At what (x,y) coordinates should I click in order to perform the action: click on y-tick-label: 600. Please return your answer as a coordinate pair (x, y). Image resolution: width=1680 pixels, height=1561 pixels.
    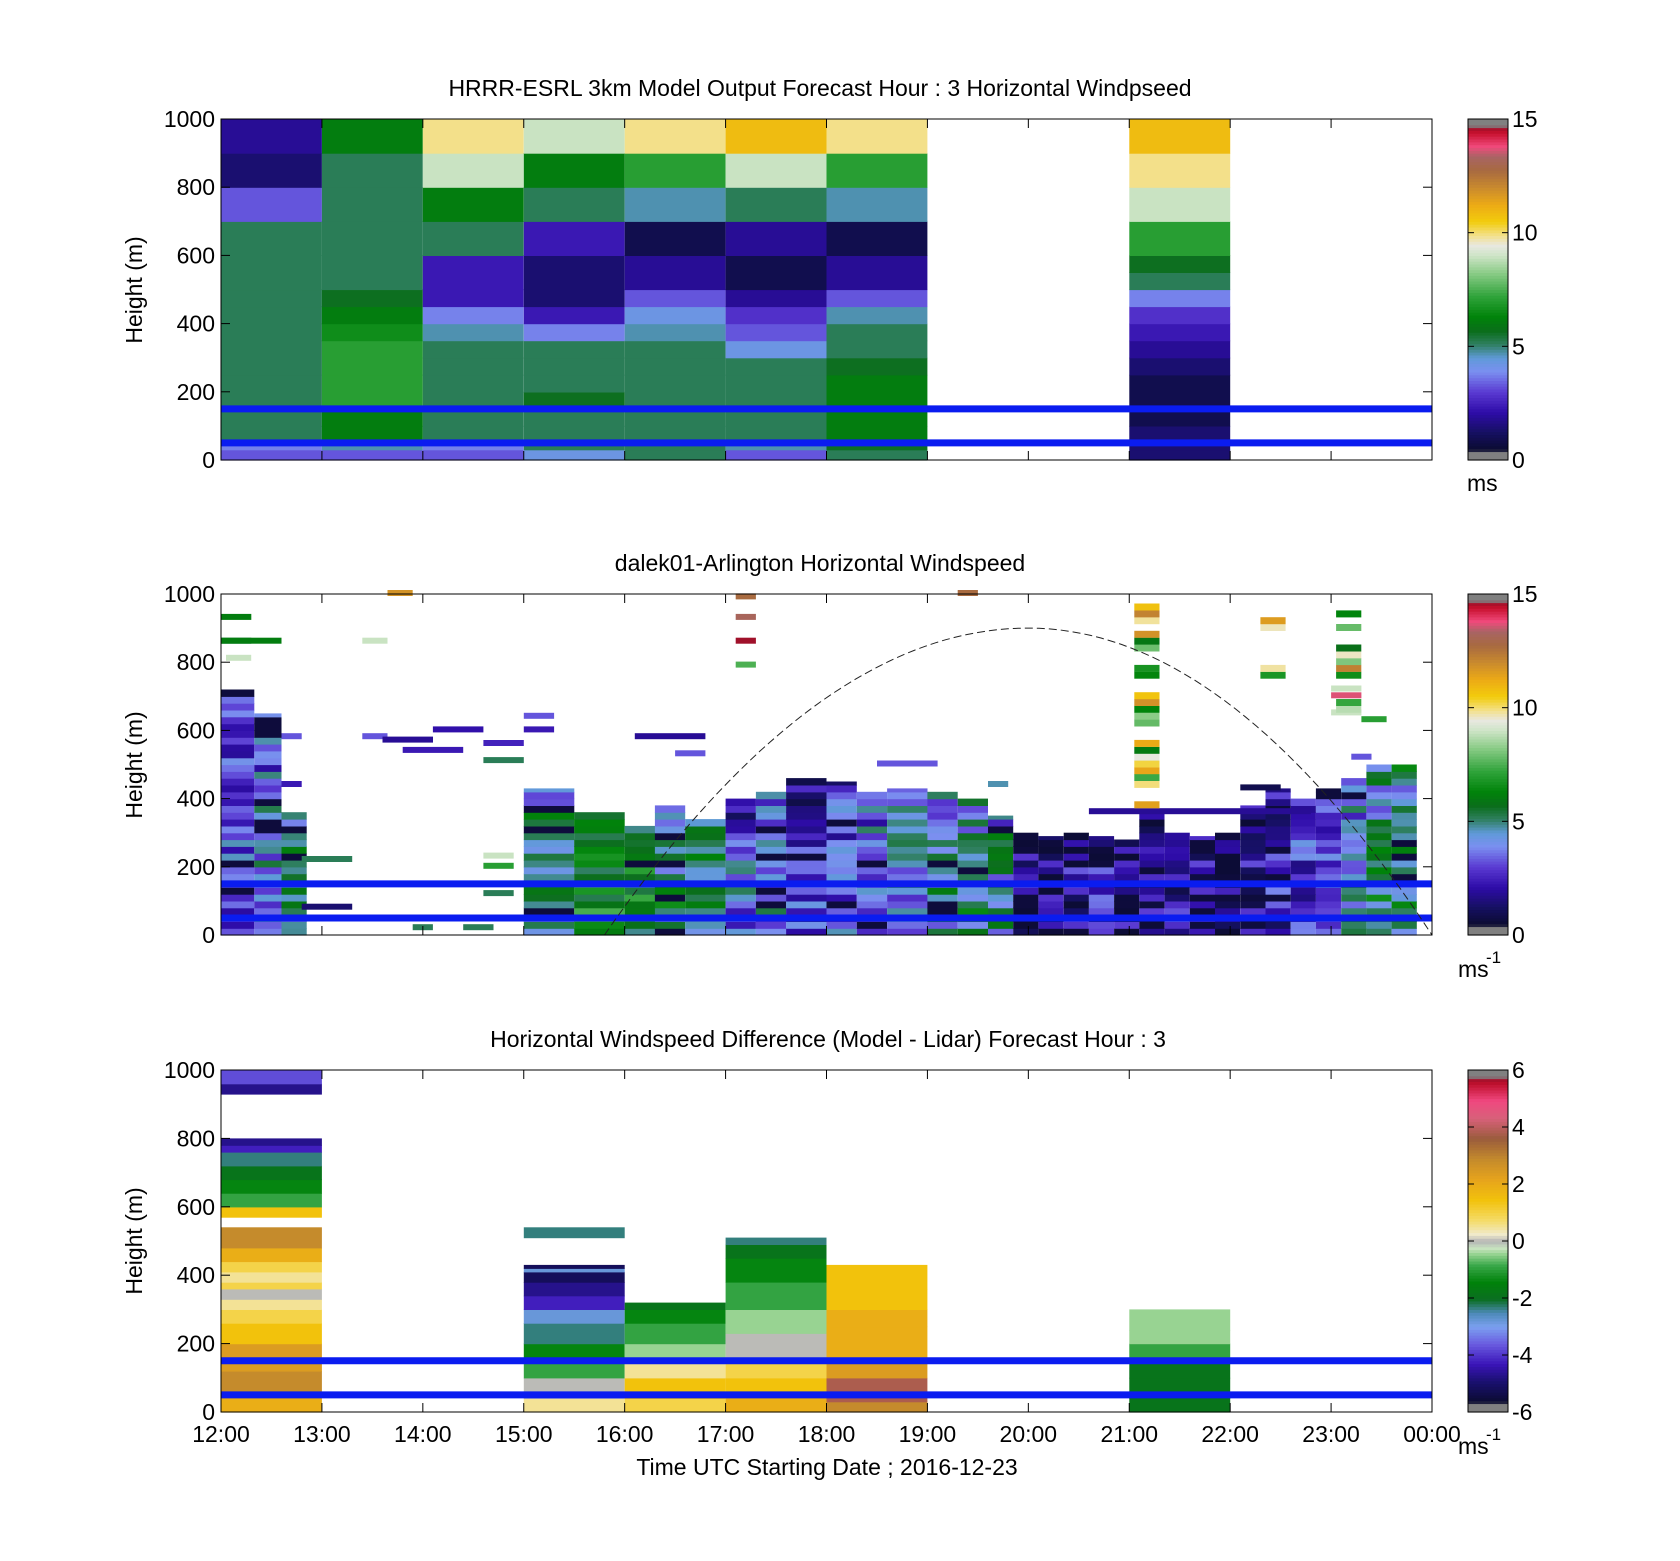
    Looking at the image, I should click on (196, 730).